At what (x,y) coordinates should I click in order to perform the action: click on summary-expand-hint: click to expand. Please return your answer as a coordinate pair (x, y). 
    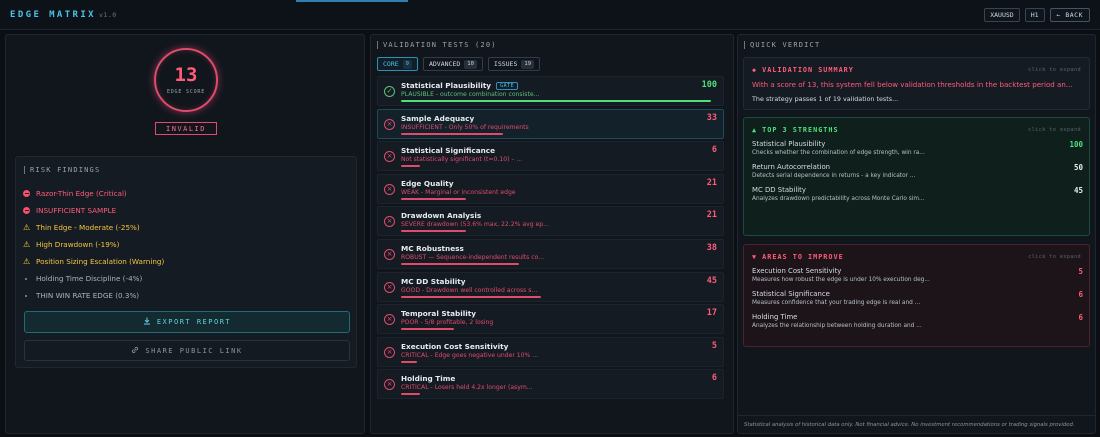
    Looking at the image, I should click on (1054, 70).